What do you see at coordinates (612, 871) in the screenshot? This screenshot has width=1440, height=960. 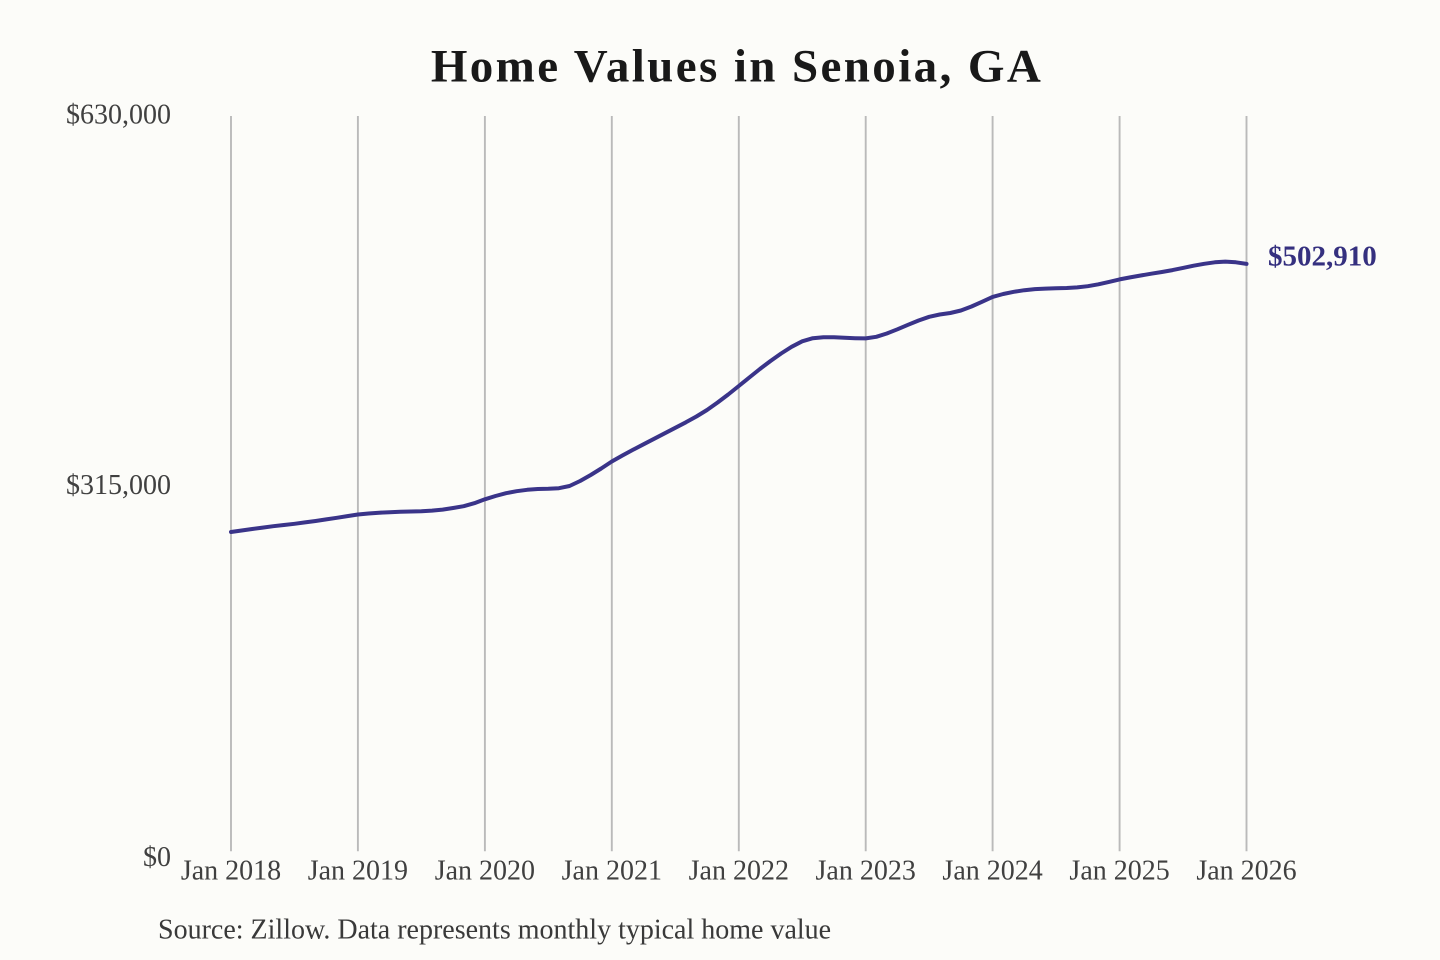 I see `svg-text: Jan 2021` at bounding box center [612, 871].